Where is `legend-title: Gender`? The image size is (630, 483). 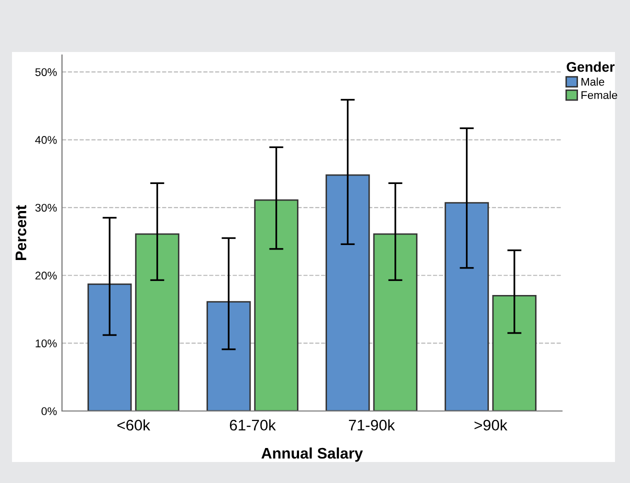 legend-title: Gender is located at coordinates (590, 67).